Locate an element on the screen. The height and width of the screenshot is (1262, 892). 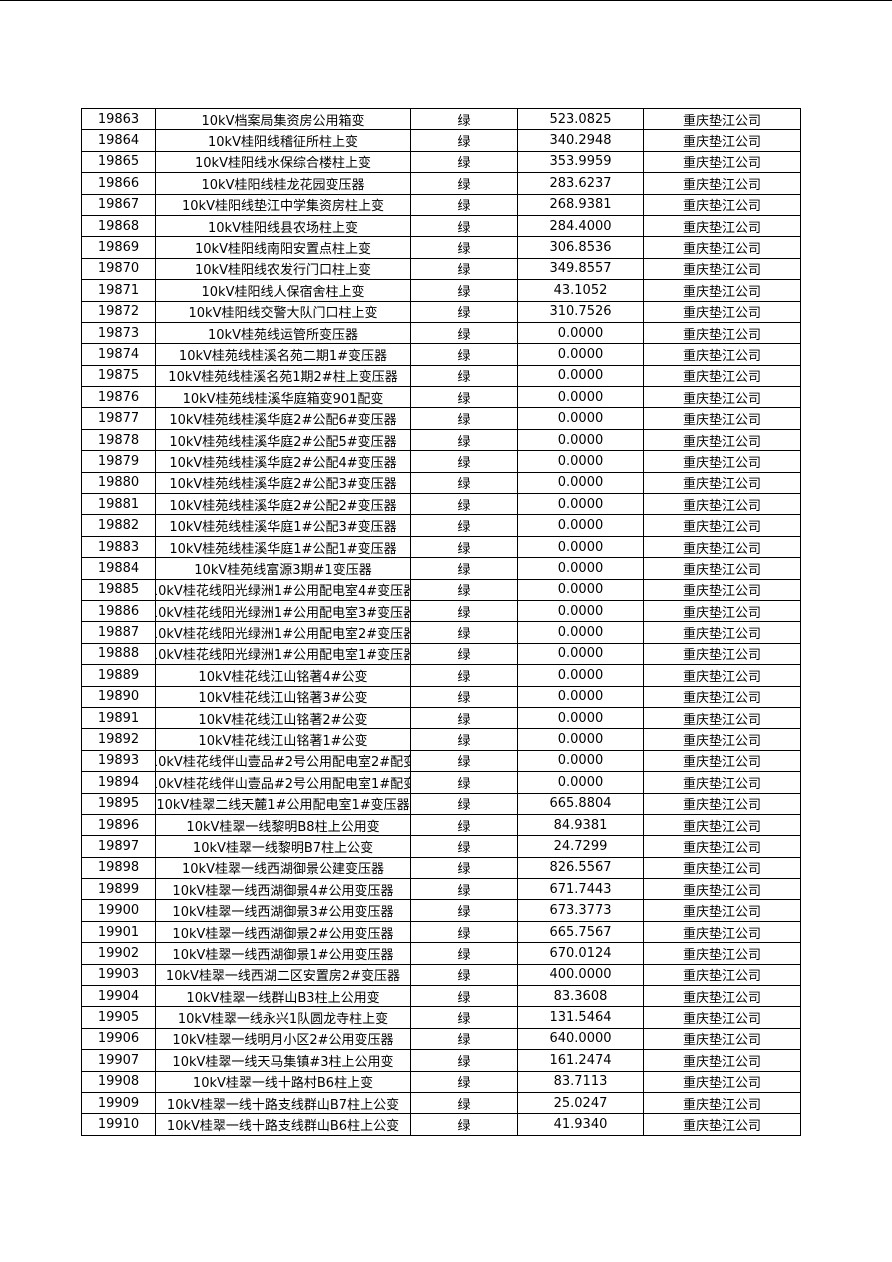
row-id: 19893 is located at coordinates (118, 761).